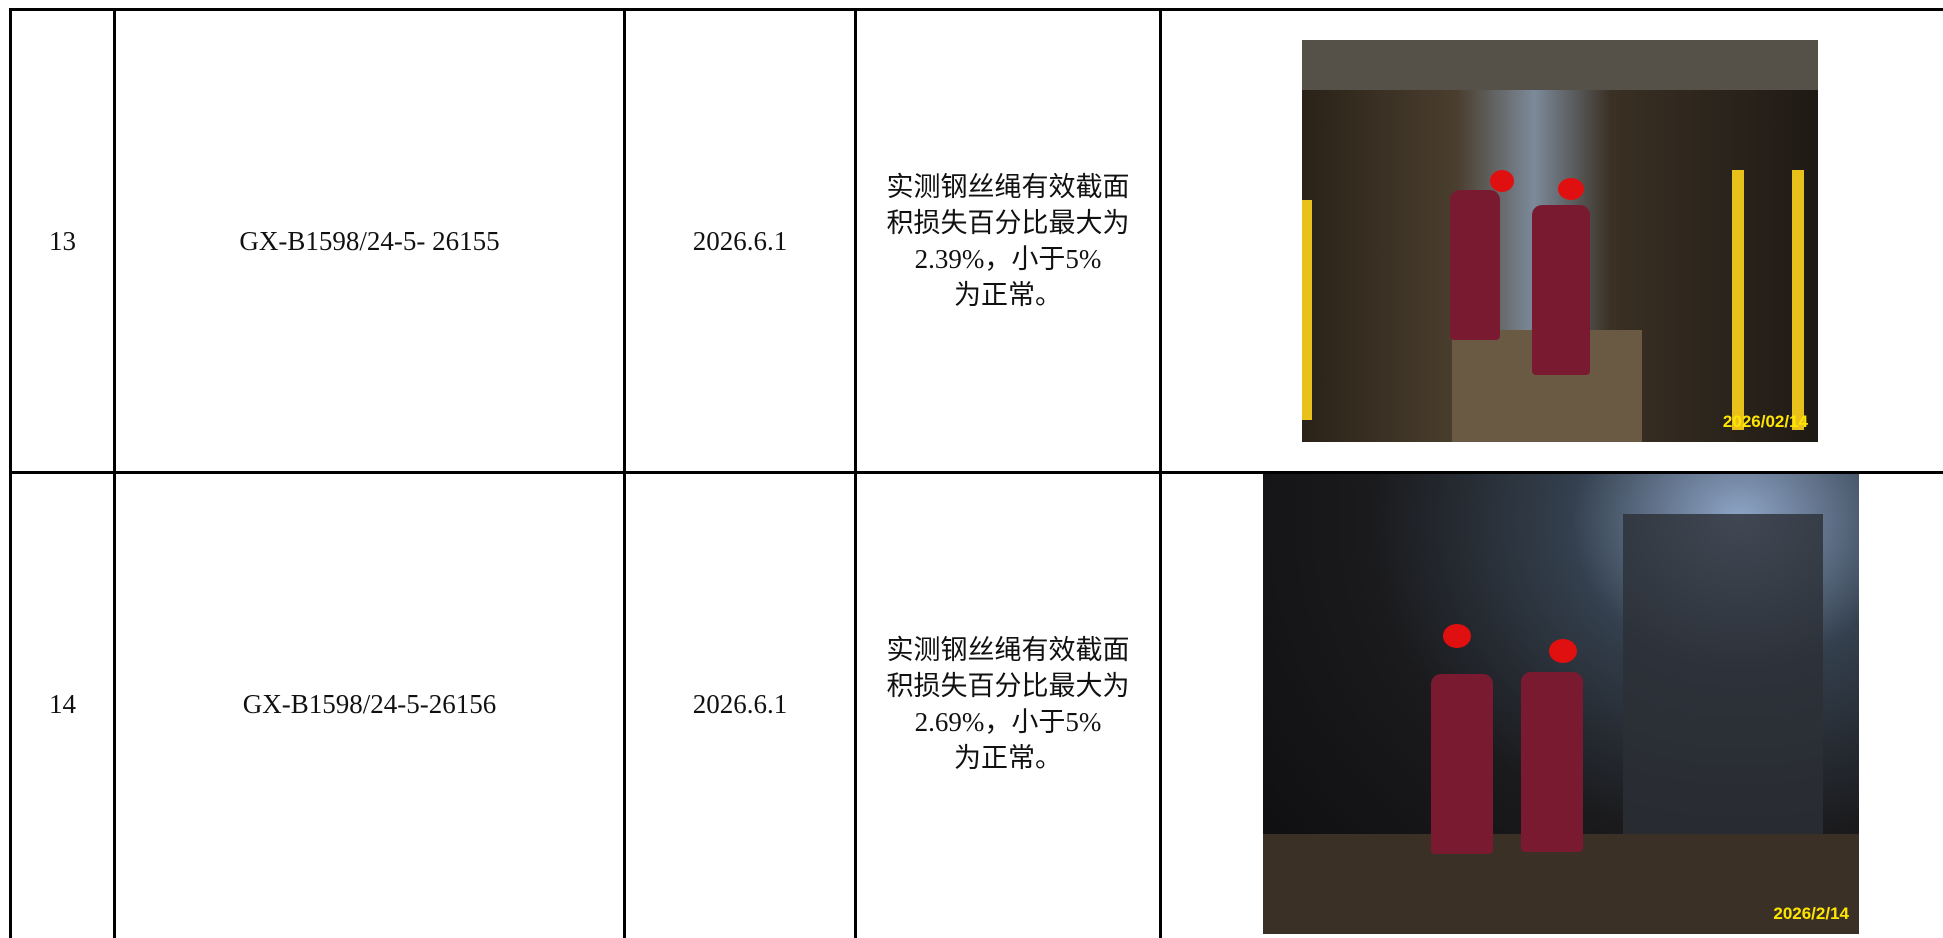 The image size is (1943, 938). What do you see at coordinates (1008, 259) in the screenshot?
I see `result-line: 2.39%，小于5%` at bounding box center [1008, 259].